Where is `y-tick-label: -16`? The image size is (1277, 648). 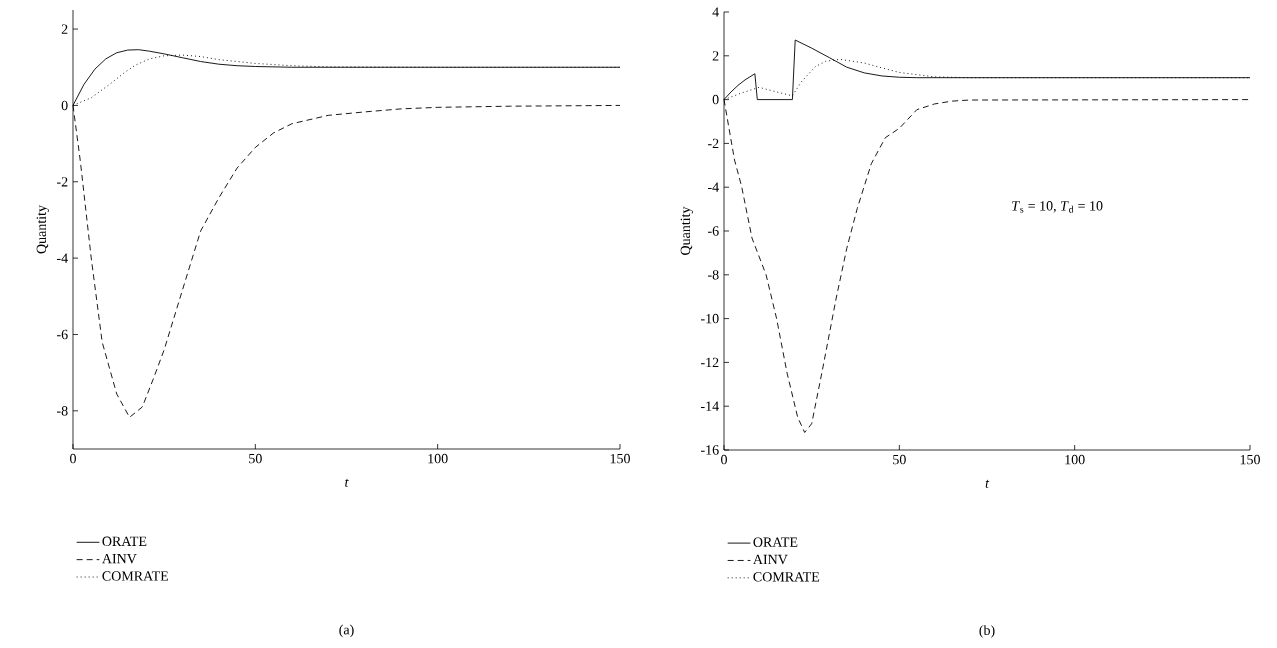 y-tick-label: -16 is located at coordinates (710, 450).